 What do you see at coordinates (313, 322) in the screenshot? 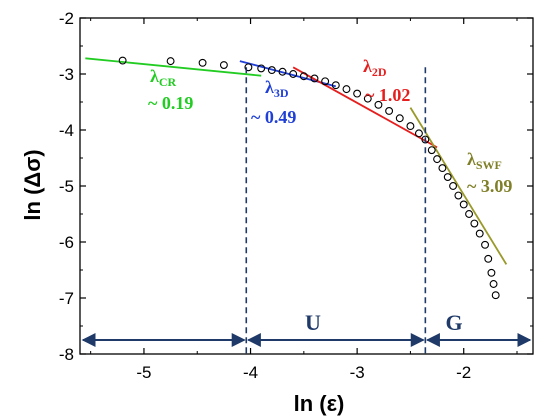
I see `region-label-u: U` at bounding box center [313, 322].